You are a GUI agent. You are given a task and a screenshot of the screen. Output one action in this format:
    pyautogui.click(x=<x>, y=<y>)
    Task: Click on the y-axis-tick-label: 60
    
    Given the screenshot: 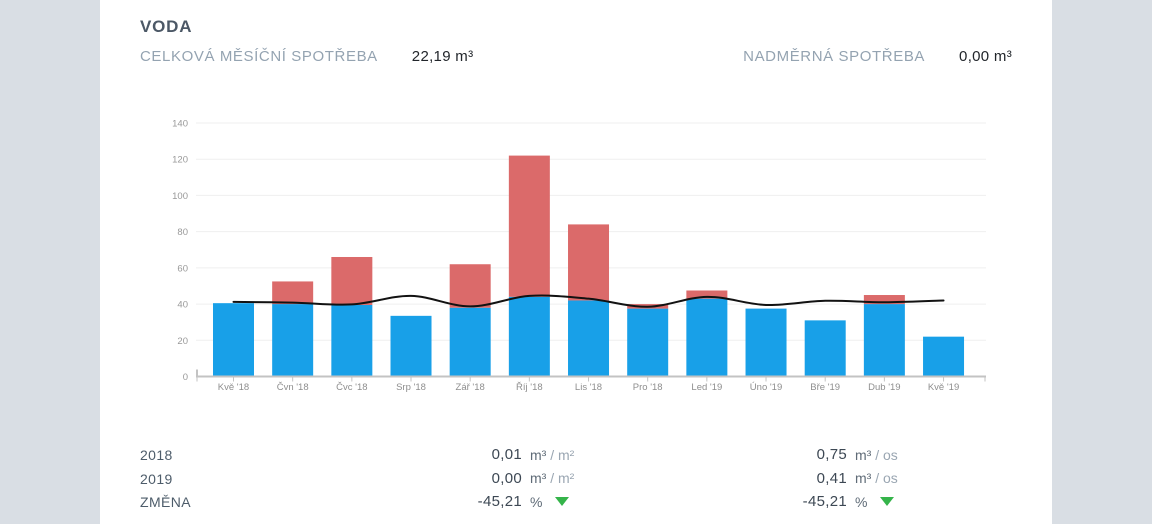 What is the action you would take?
    pyautogui.click(x=182, y=268)
    